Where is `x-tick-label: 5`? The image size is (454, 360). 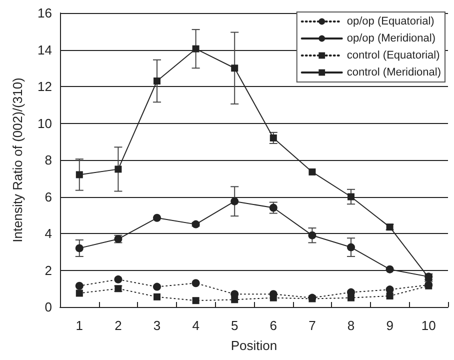
x-tick-label: 5 is located at coordinates (234, 325).